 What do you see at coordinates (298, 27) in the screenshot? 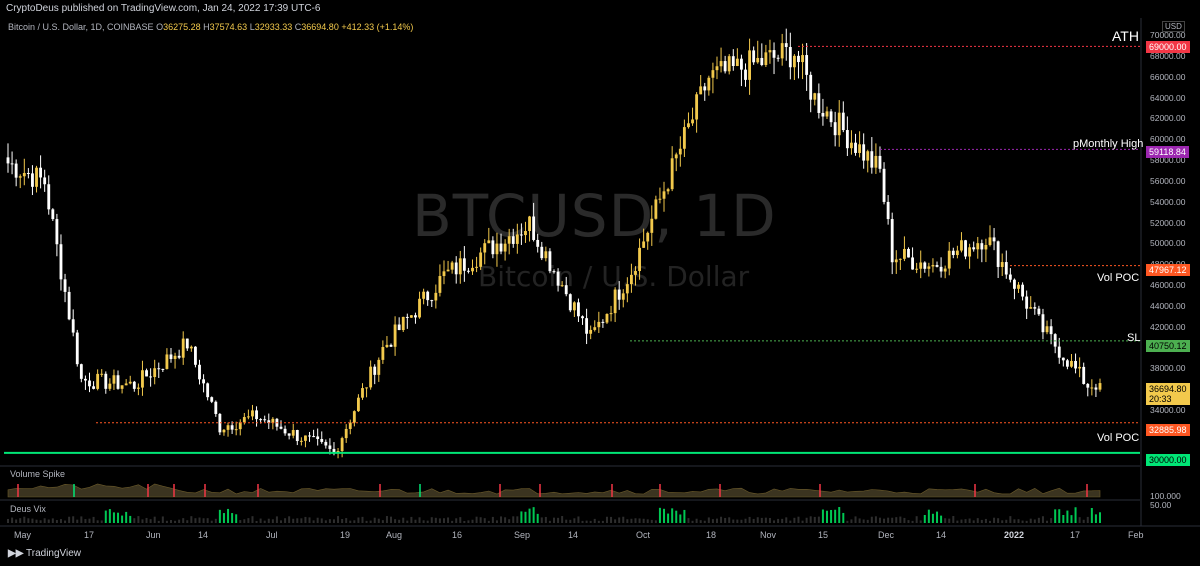
I see `close-label: C` at bounding box center [298, 27].